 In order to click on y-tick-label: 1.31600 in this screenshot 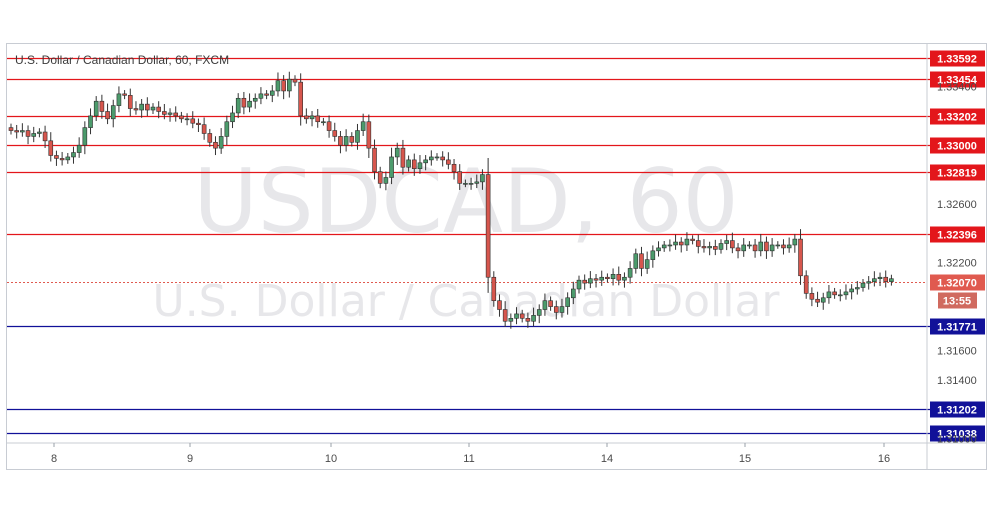, I will do `click(957, 352)`.